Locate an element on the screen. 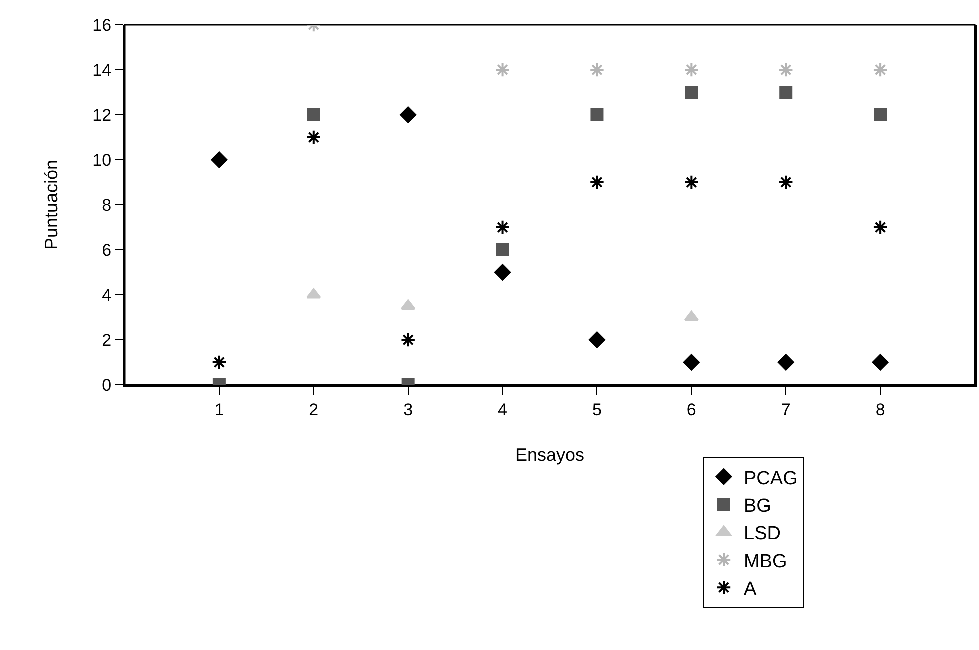  y-tick-label: 12 is located at coordinates (102, 115).